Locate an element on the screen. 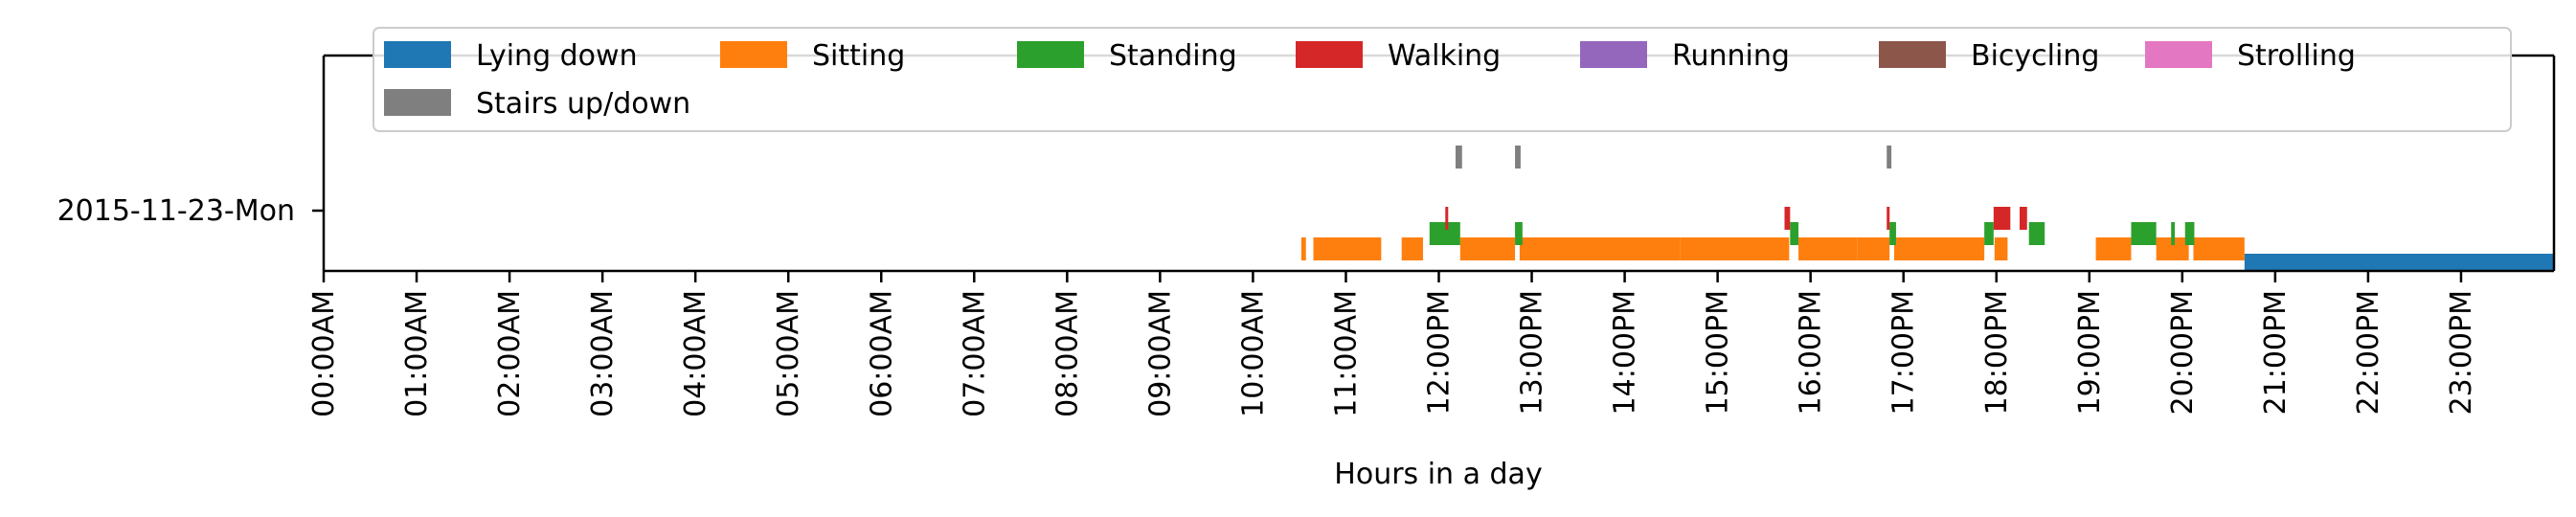 The image size is (2576, 517). x-tick-label-23: 23:00PM is located at coordinates (2461, 352).